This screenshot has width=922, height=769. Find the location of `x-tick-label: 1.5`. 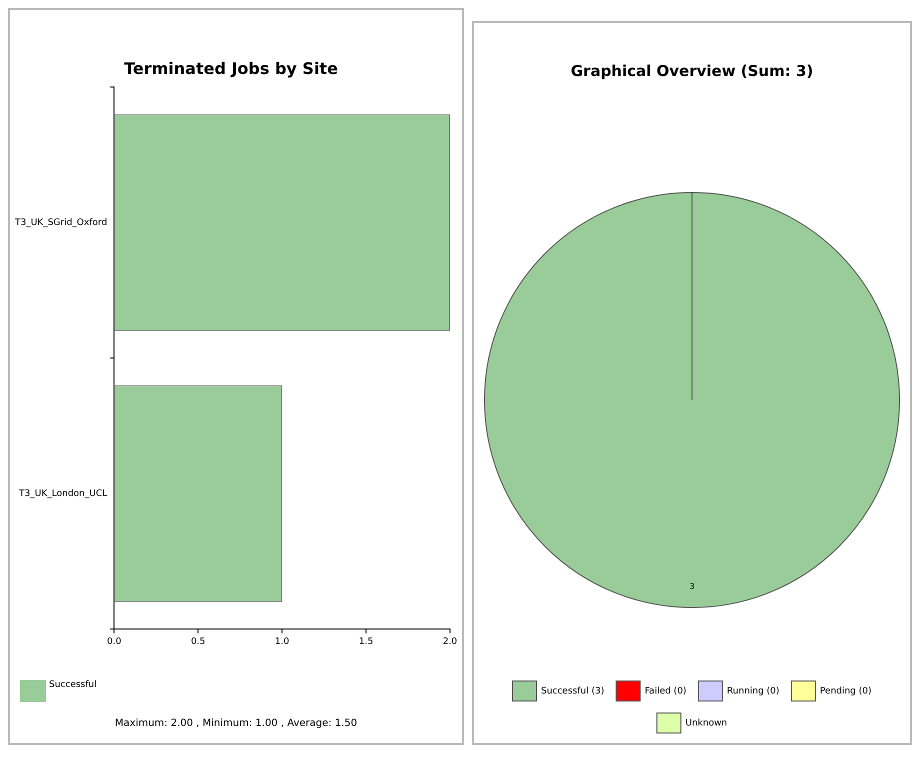

x-tick-label: 1.5 is located at coordinates (366, 641).